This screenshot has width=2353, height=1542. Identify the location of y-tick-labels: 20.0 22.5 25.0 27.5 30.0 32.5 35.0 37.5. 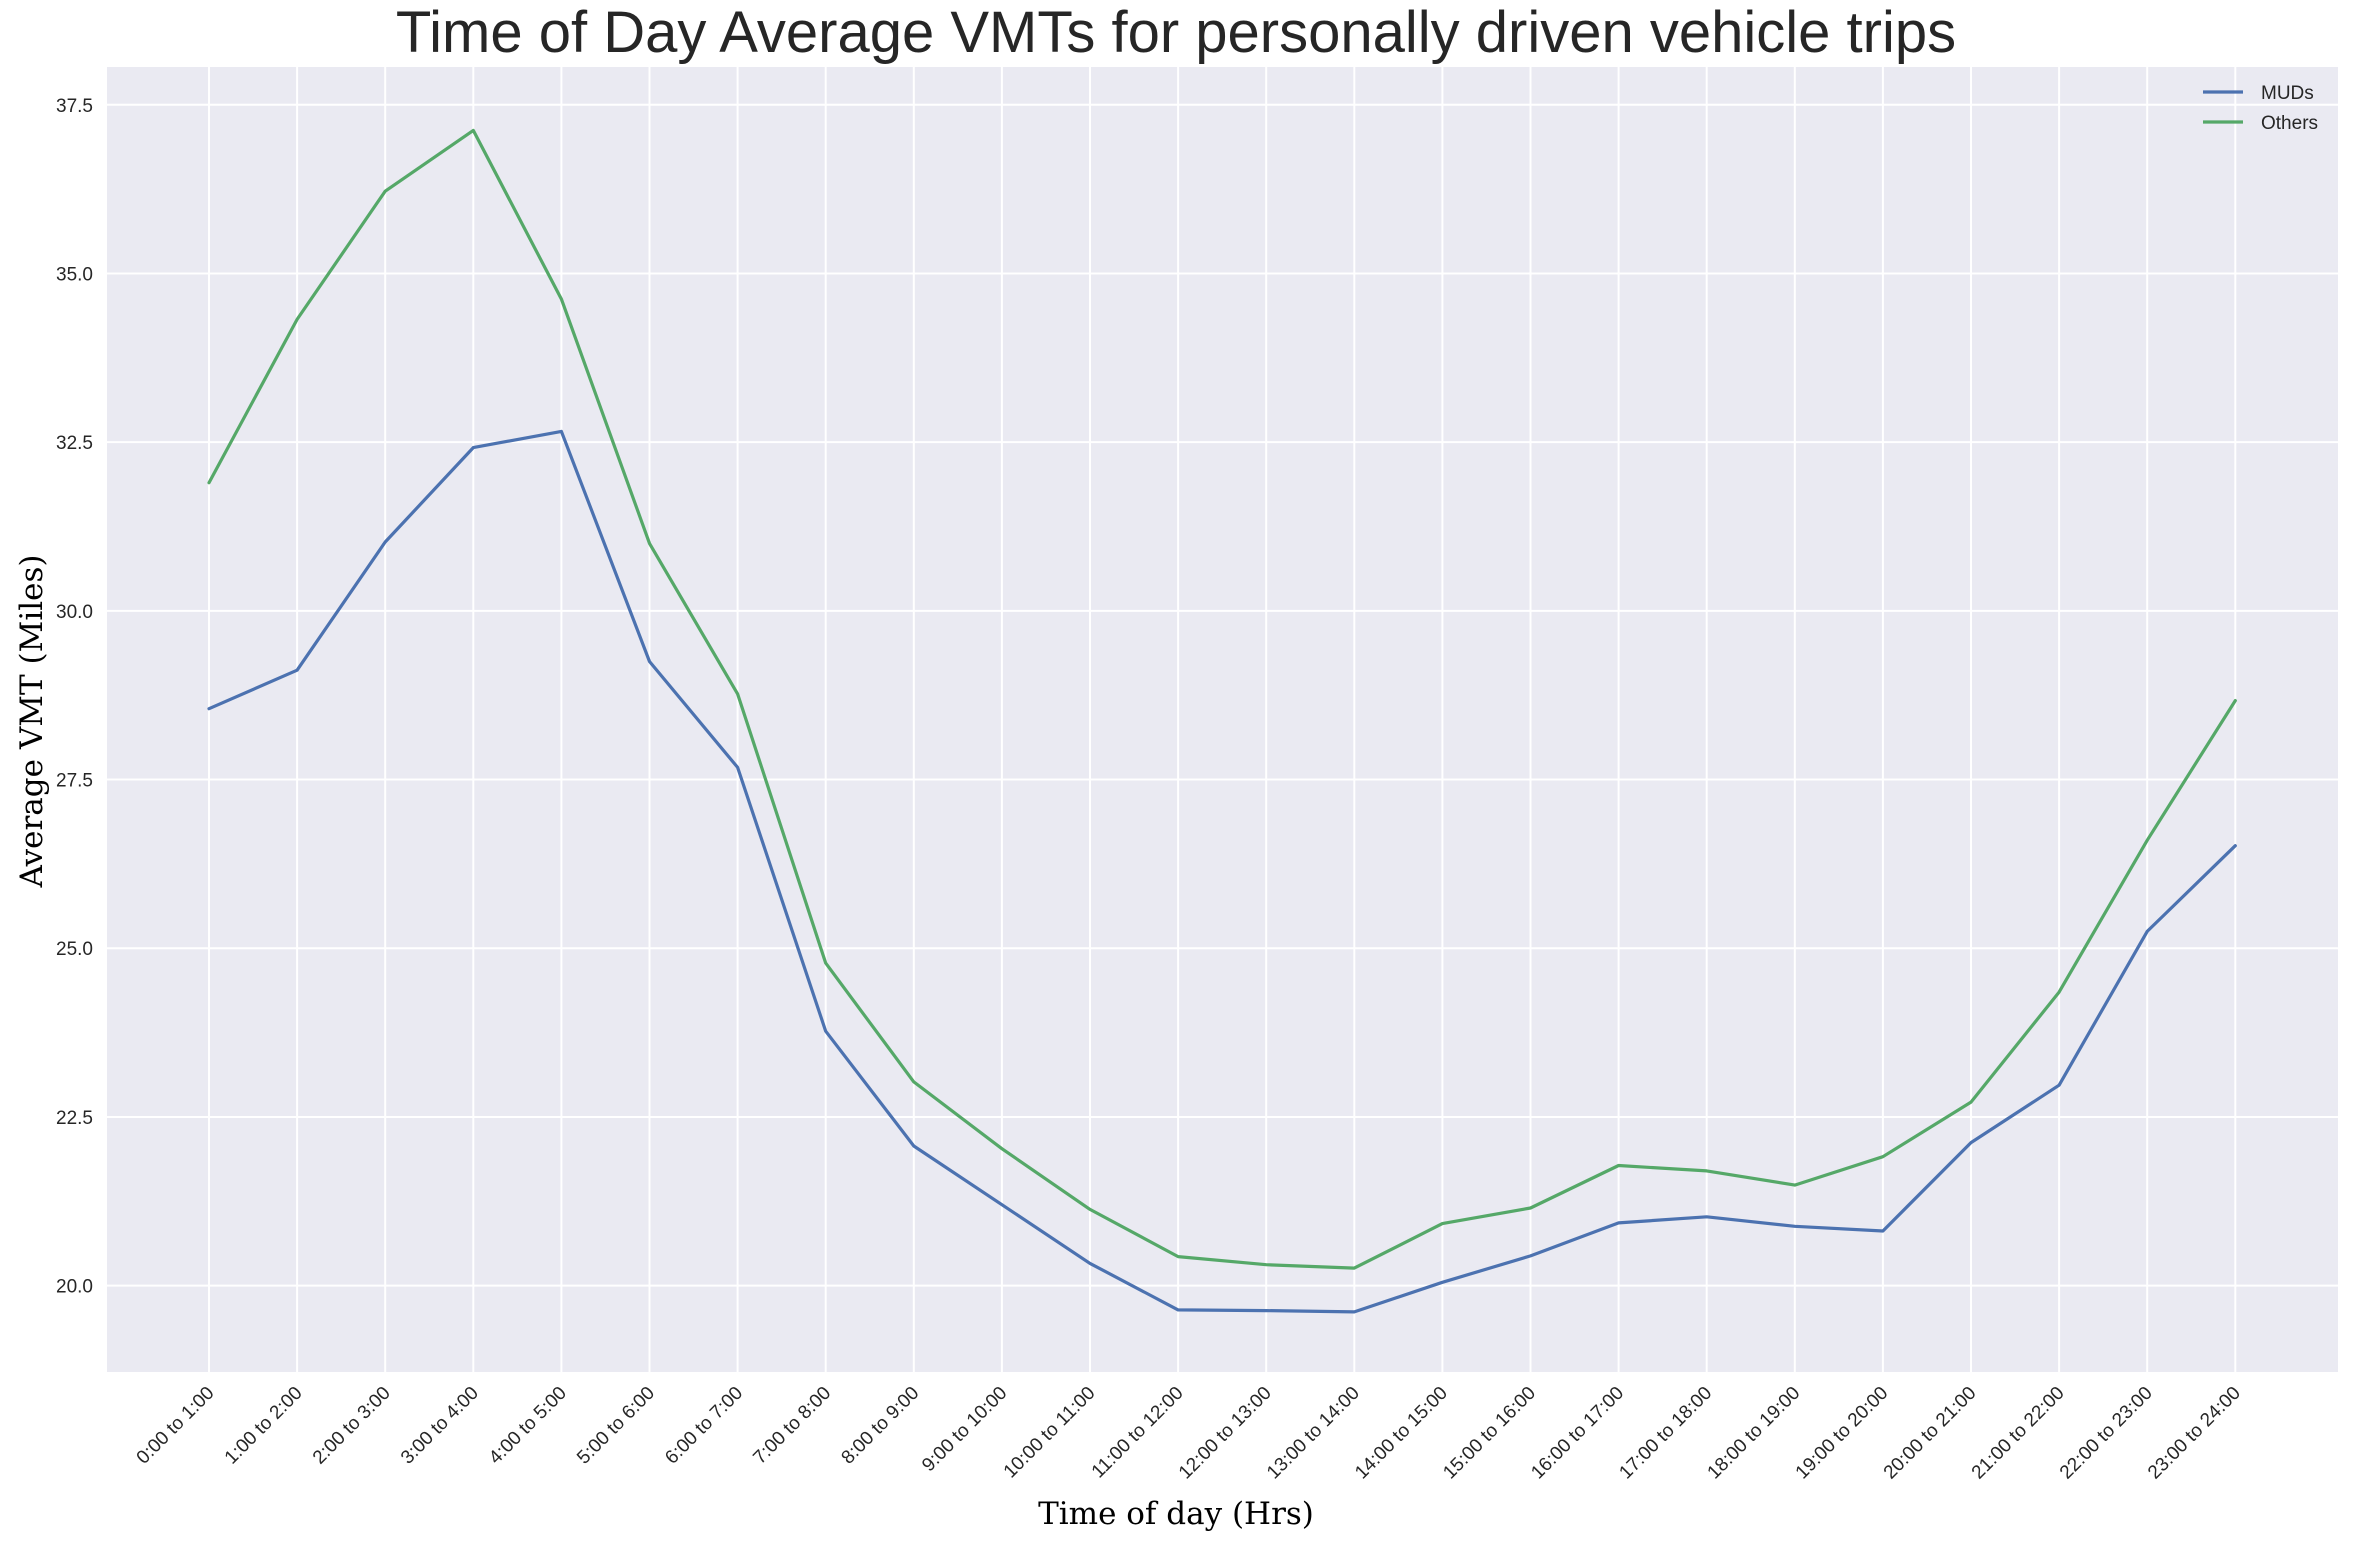
(74, 697).